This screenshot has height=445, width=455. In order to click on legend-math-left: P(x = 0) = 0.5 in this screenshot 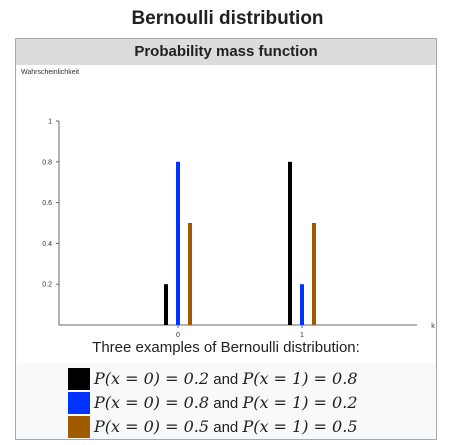, I will do `click(152, 426)`.